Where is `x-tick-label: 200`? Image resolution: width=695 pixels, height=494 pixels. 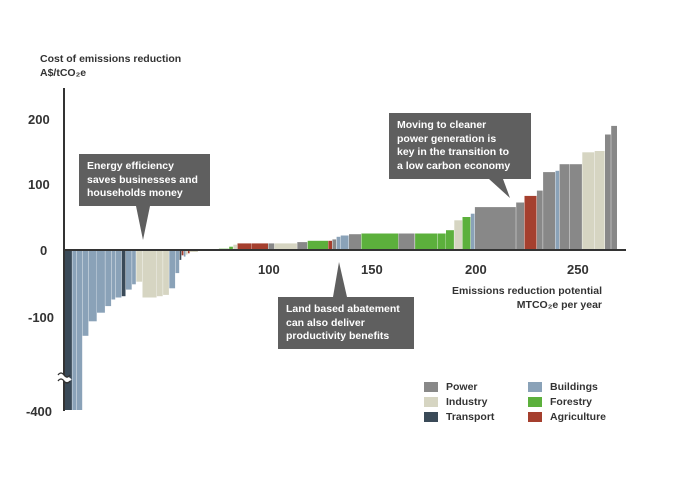 x-tick-label: 200 is located at coordinates (476, 269).